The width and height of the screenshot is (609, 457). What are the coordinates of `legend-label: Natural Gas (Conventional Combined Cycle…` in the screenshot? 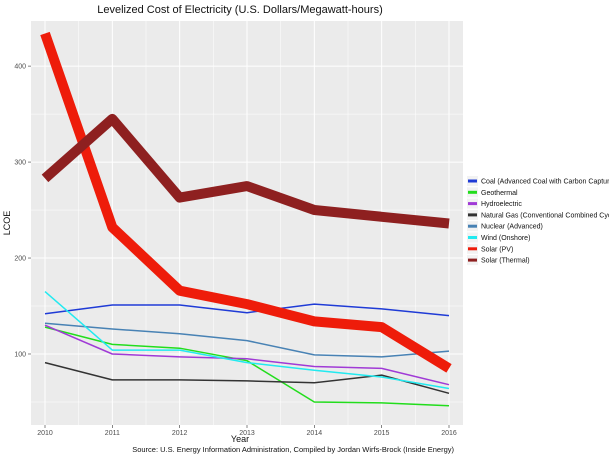 It's located at (545, 215).